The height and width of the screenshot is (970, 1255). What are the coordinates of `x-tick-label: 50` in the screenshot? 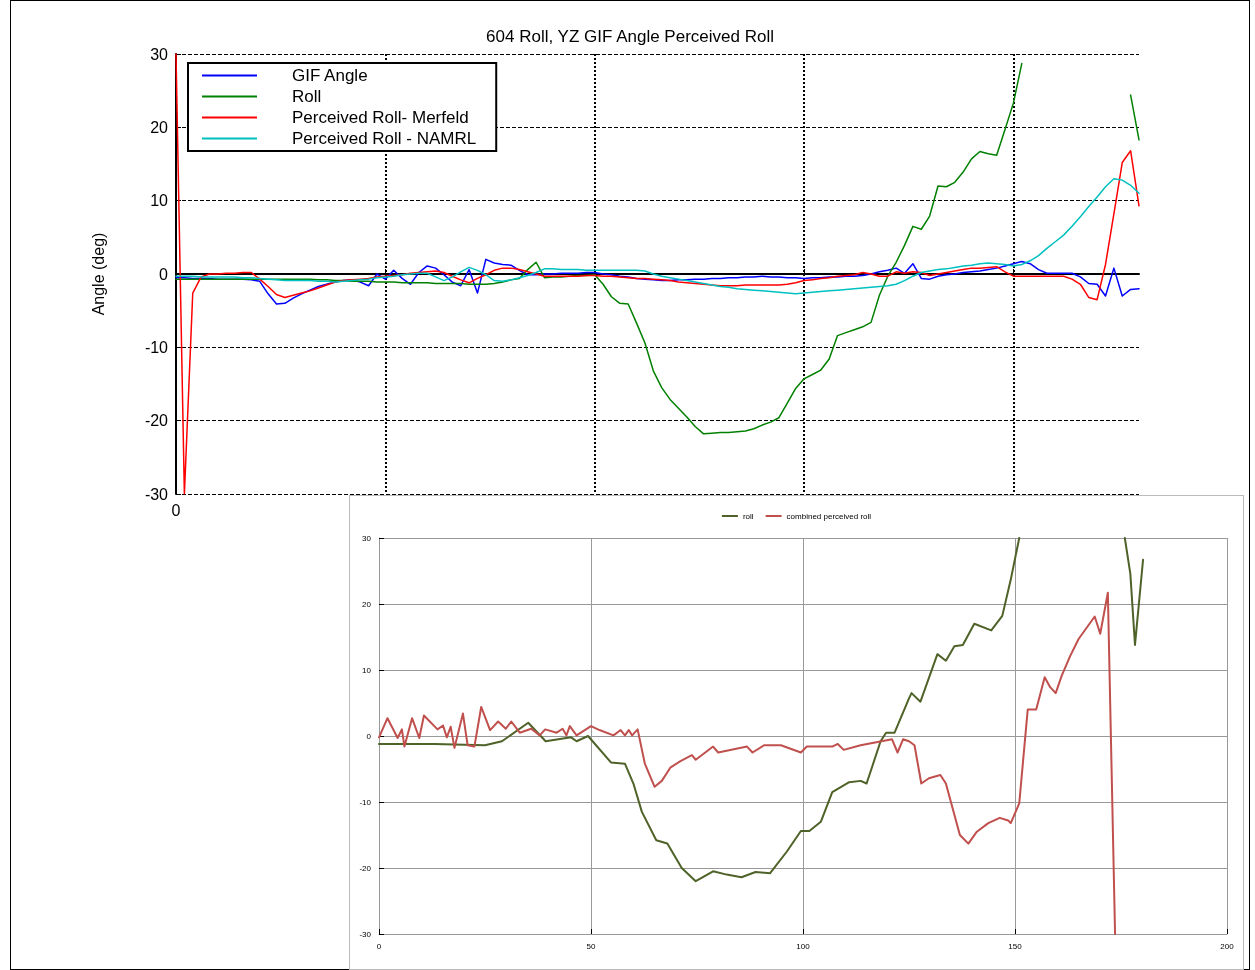 It's located at (591, 946).